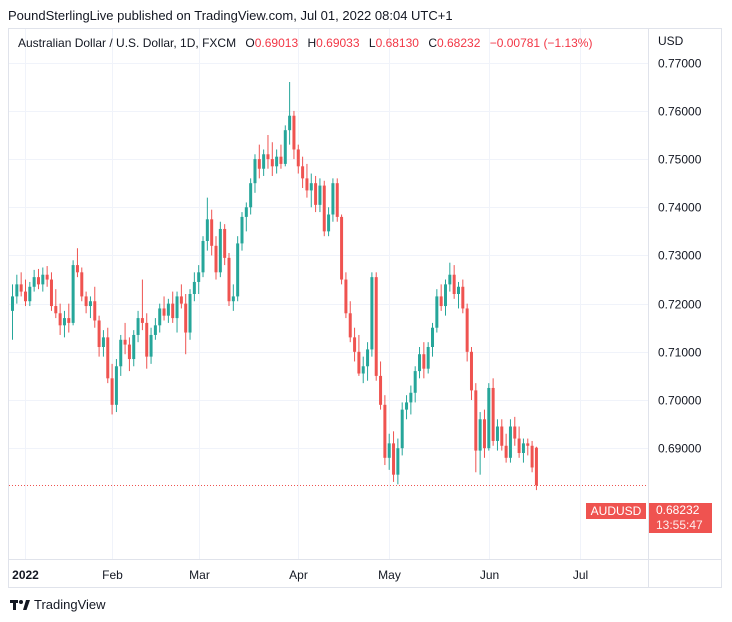 This screenshot has width=732, height=622. I want to click on brand-name: TradingView, so click(70, 604).